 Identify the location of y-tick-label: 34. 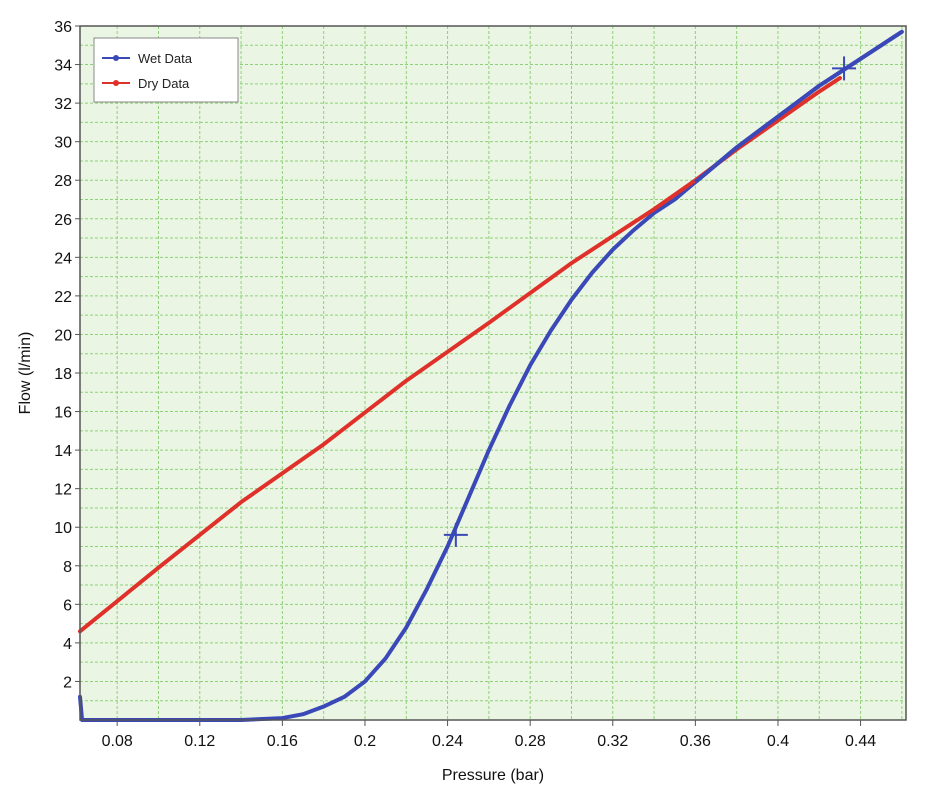
(63, 66).